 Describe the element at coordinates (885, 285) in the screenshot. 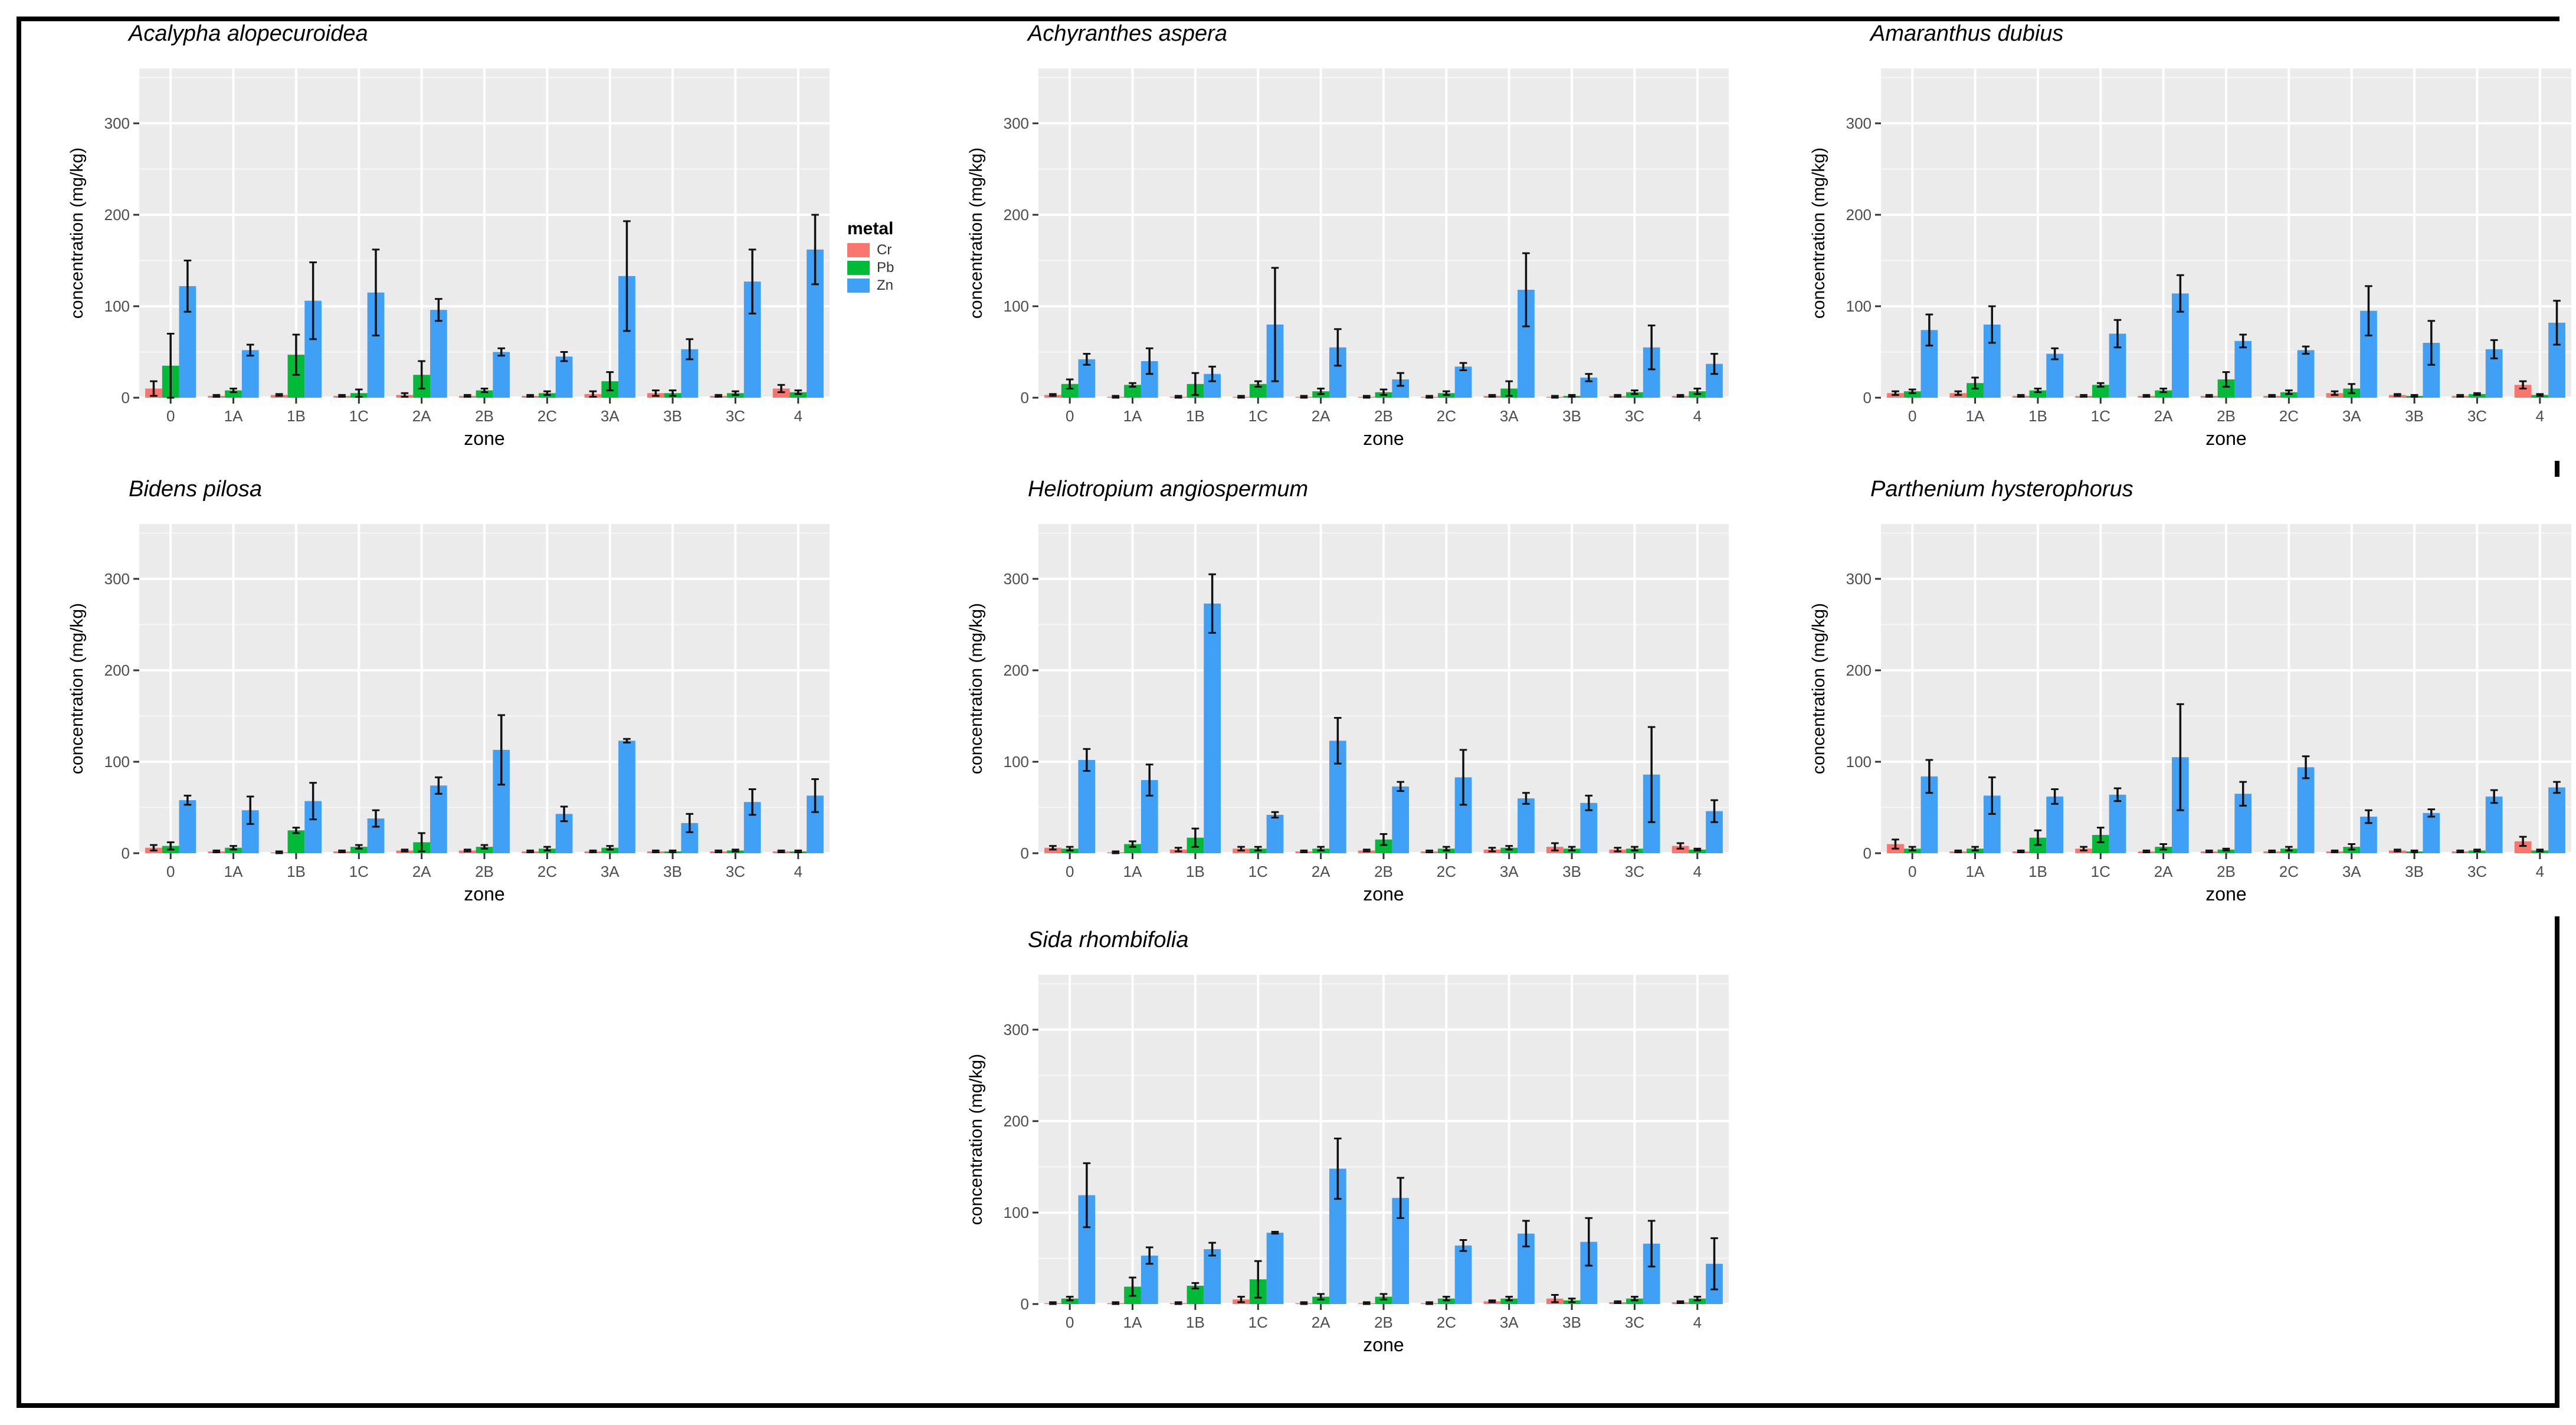

I see `legend-label: Zn` at that location.